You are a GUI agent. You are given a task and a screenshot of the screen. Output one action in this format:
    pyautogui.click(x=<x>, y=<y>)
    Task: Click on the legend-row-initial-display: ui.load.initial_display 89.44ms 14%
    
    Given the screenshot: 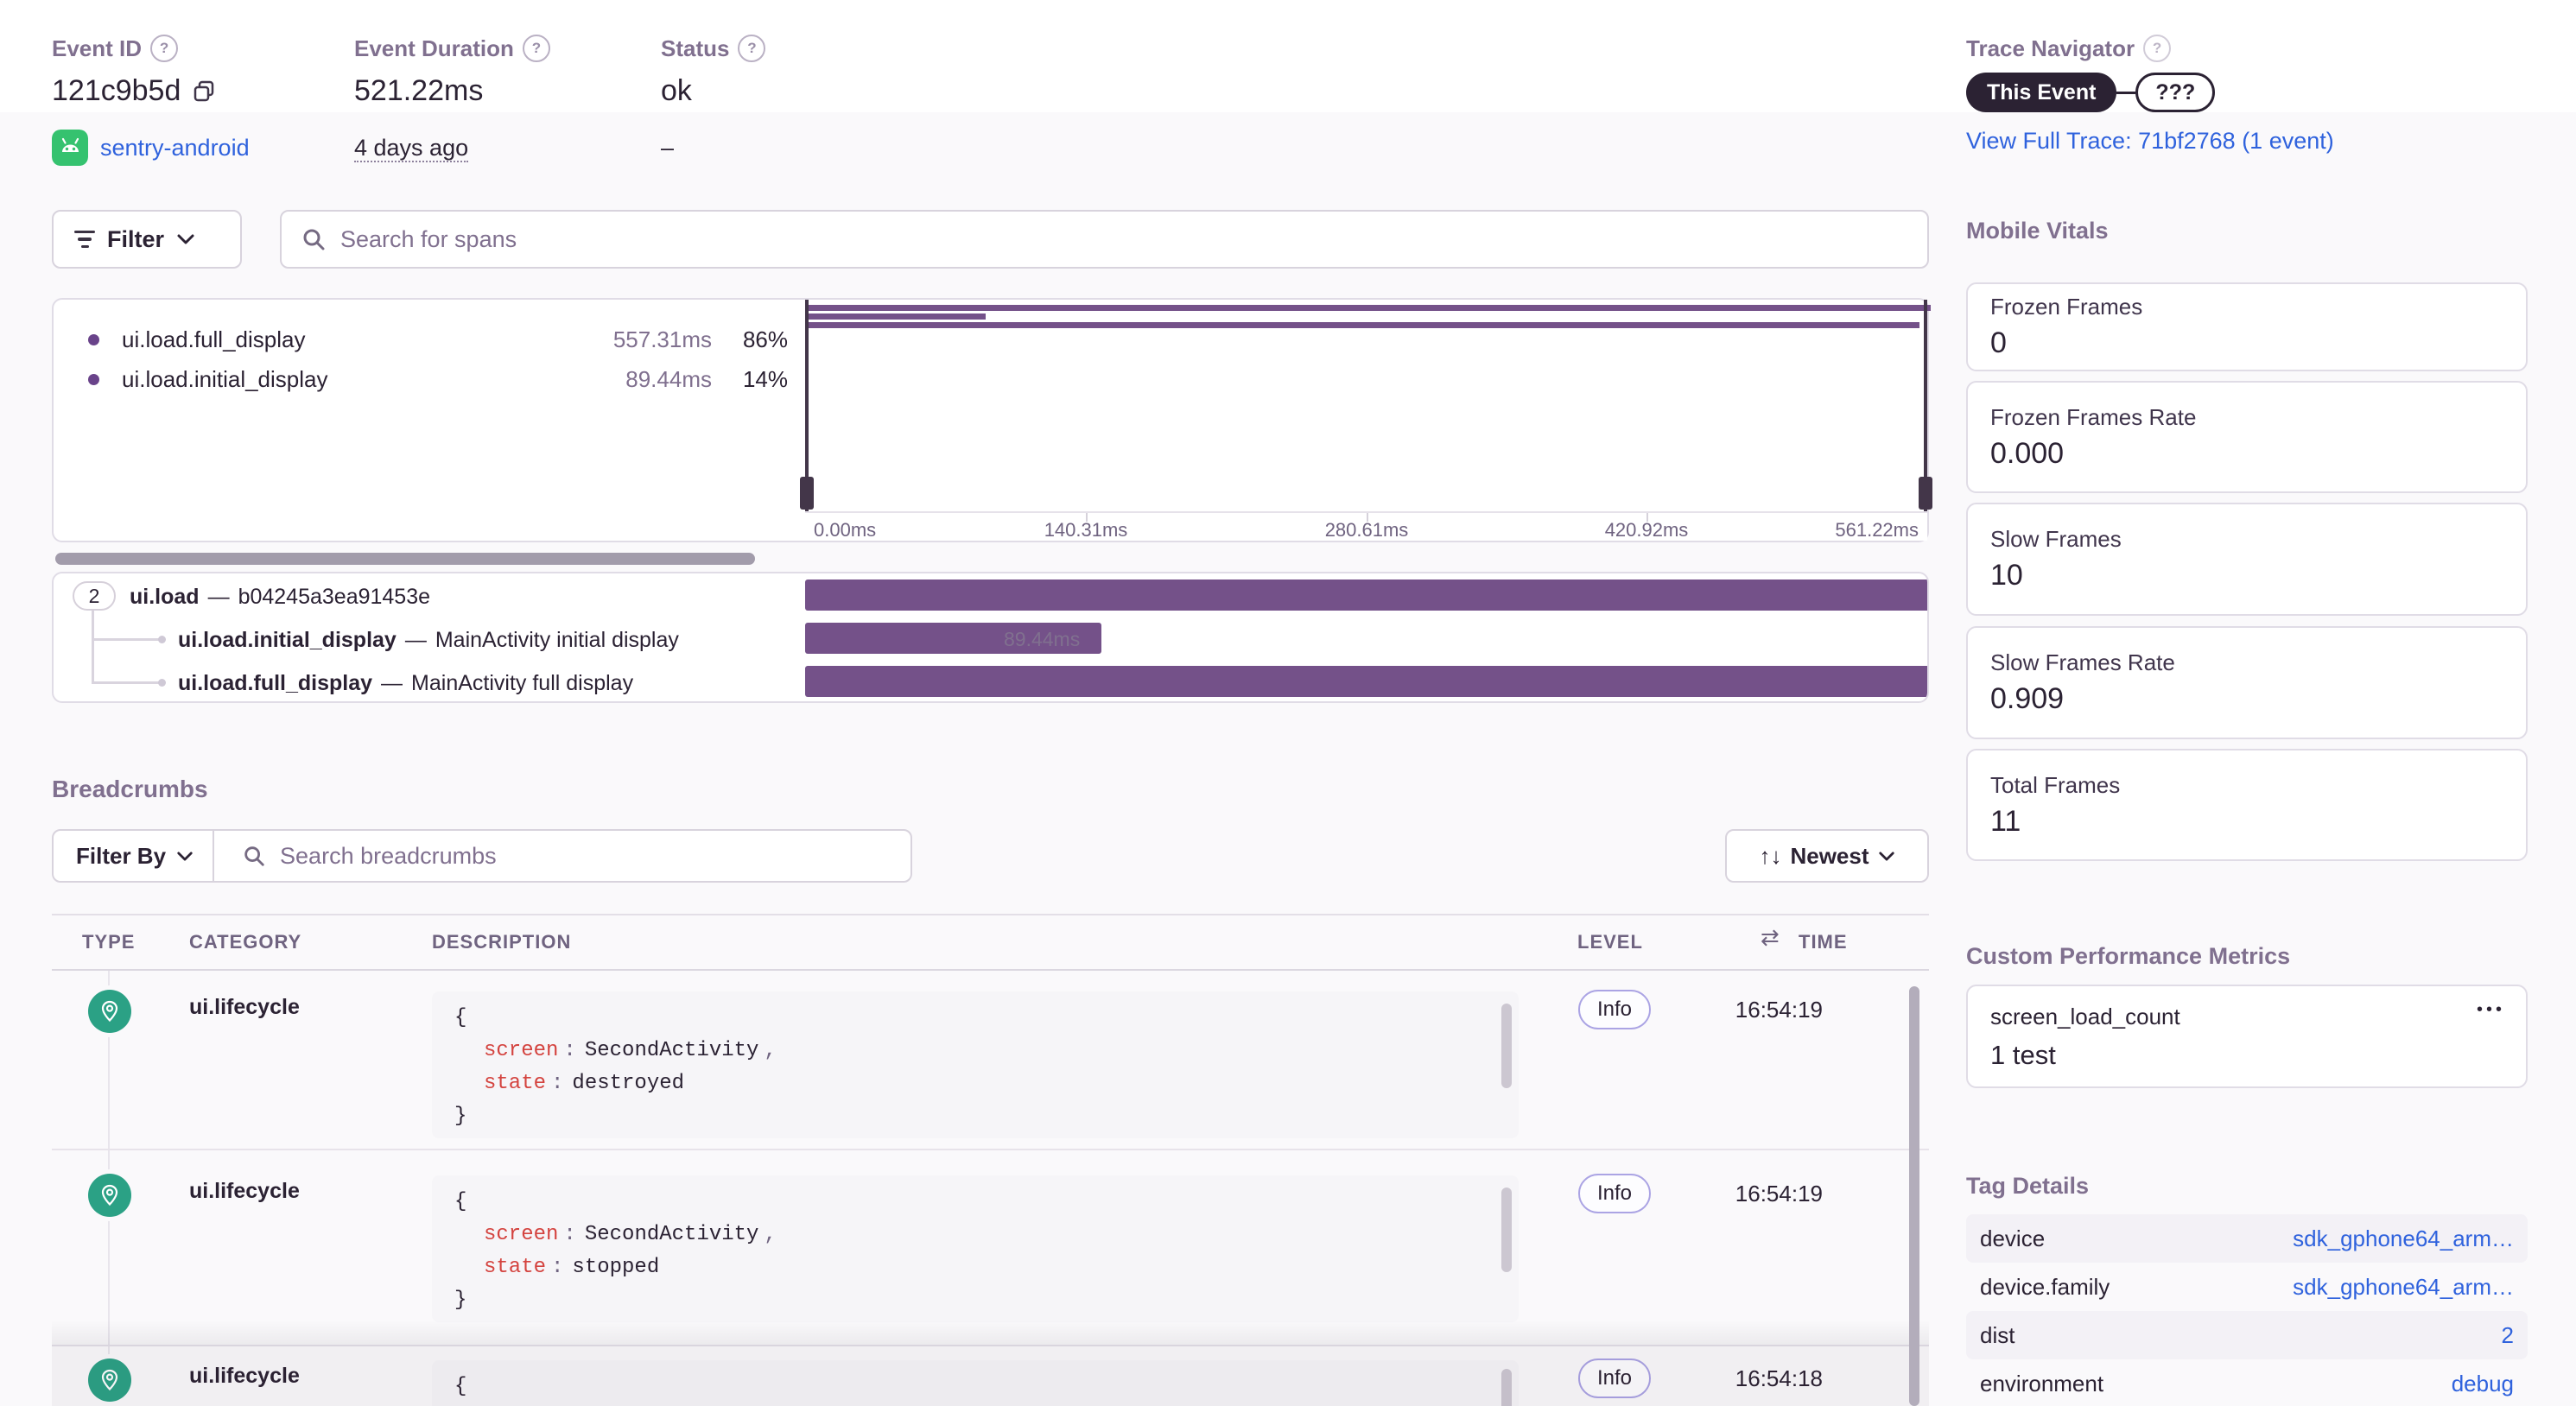 What is the action you would take?
    pyautogui.click(x=438, y=379)
    